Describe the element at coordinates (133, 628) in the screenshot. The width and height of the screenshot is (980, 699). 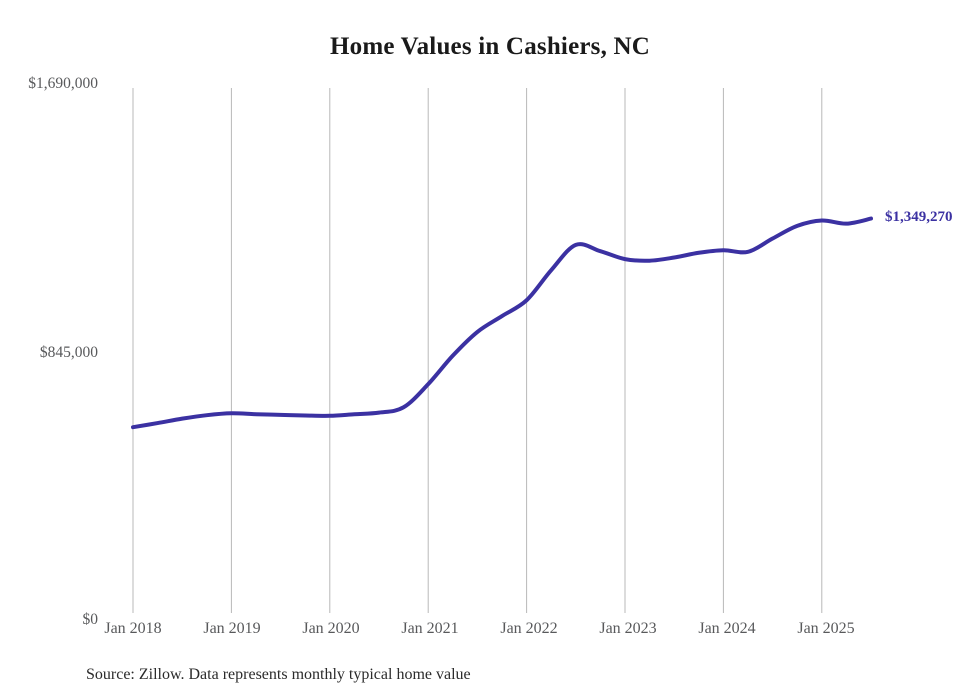
I see `x-axis-tick-label: Jan 2018` at that location.